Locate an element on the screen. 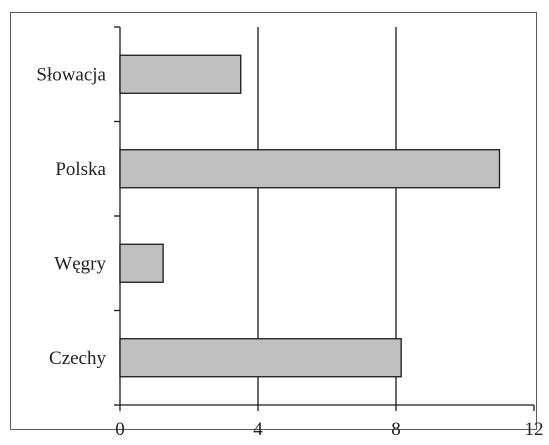 This screenshot has width=549, height=445. x-tick-label-3: 12 is located at coordinates (534, 429).